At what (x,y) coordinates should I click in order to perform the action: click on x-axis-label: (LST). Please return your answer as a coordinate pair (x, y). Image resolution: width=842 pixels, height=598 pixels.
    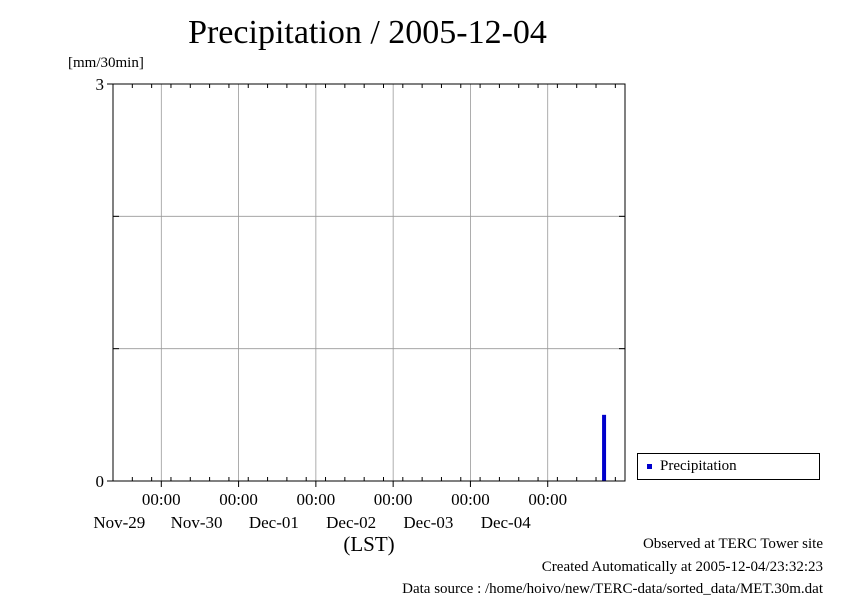
    Looking at the image, I should click on (368, 544).